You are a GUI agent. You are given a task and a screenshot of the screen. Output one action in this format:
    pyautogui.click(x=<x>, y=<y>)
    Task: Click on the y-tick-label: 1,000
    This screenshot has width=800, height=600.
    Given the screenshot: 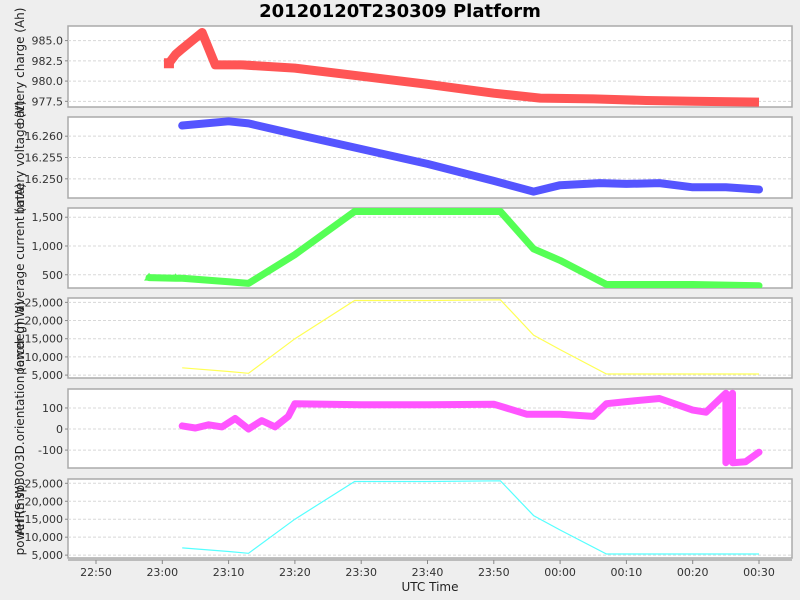 What is the action you would take?
    pyautogui.click(x=48, y=246)
    